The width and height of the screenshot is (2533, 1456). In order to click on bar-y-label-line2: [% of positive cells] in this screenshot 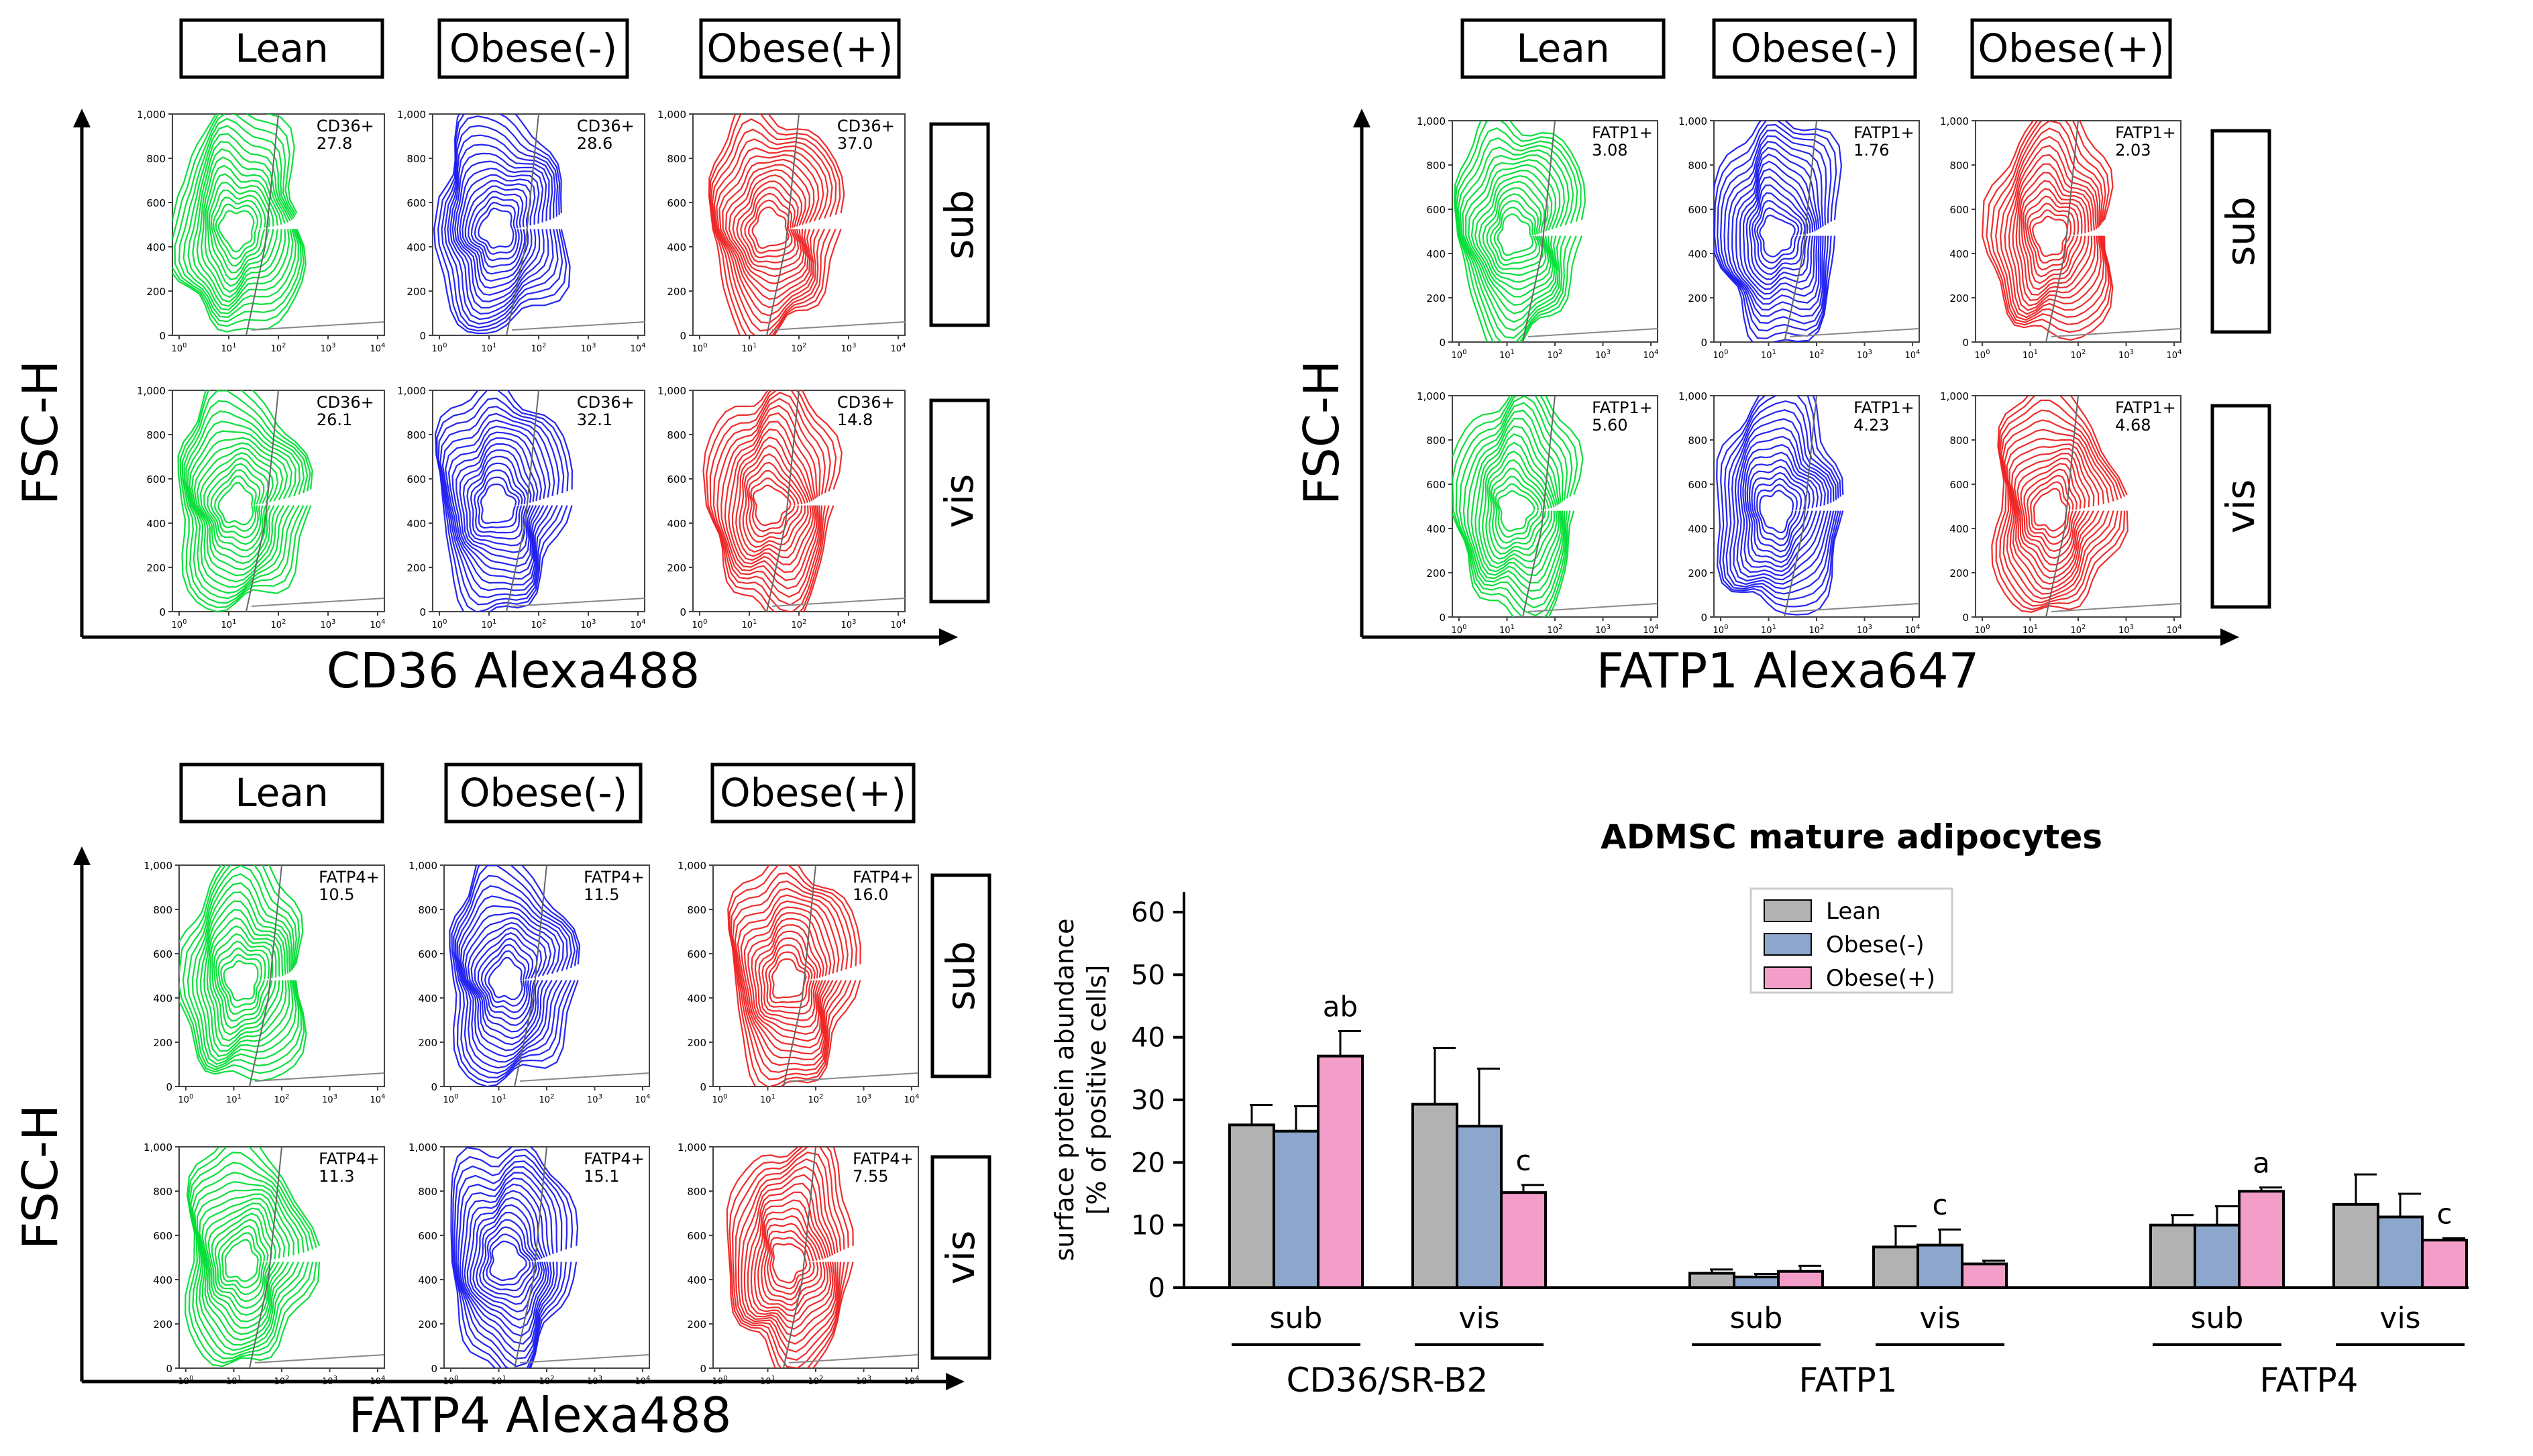, I will do `click(1097, 1090)`.